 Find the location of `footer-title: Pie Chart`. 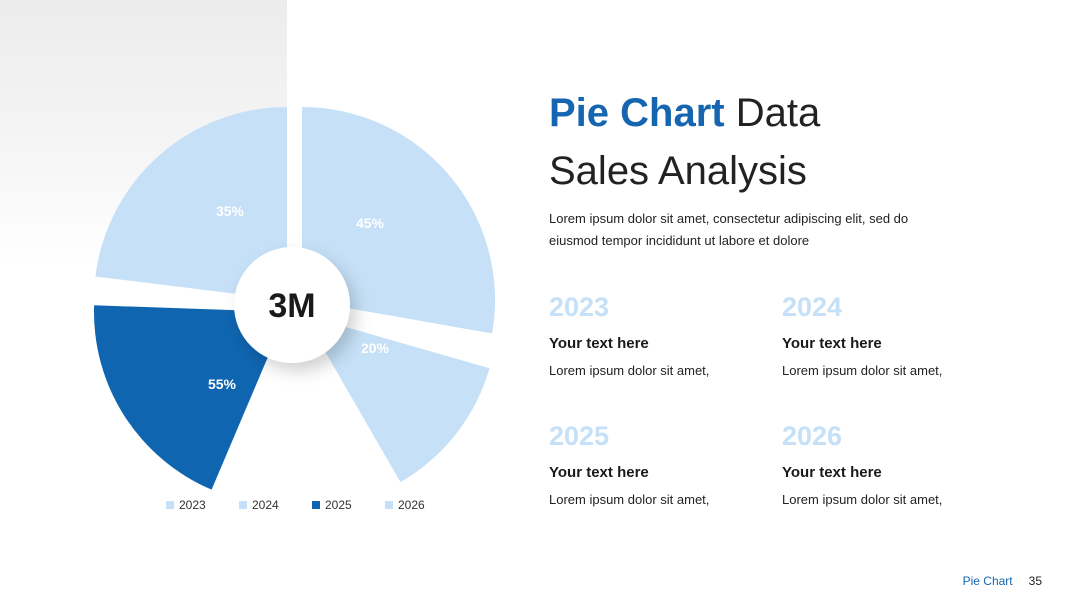

footer-title: Pie Chart is located at coordinates (987, 581).